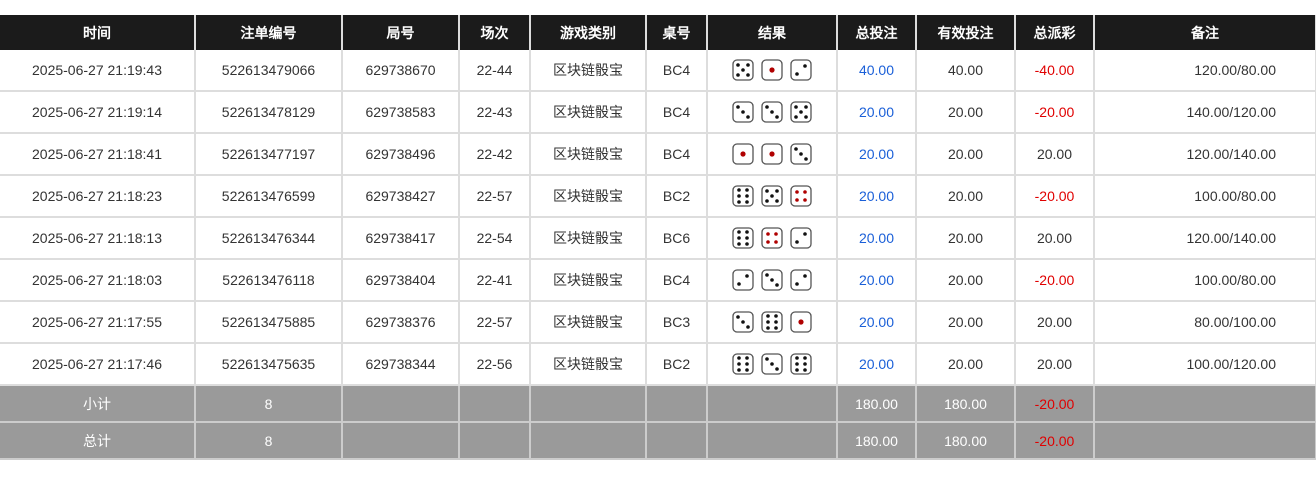  Describe the element at coordinates (269, 71) in the screenshot. I see `cell-bet-id: 522613479066` at that location.